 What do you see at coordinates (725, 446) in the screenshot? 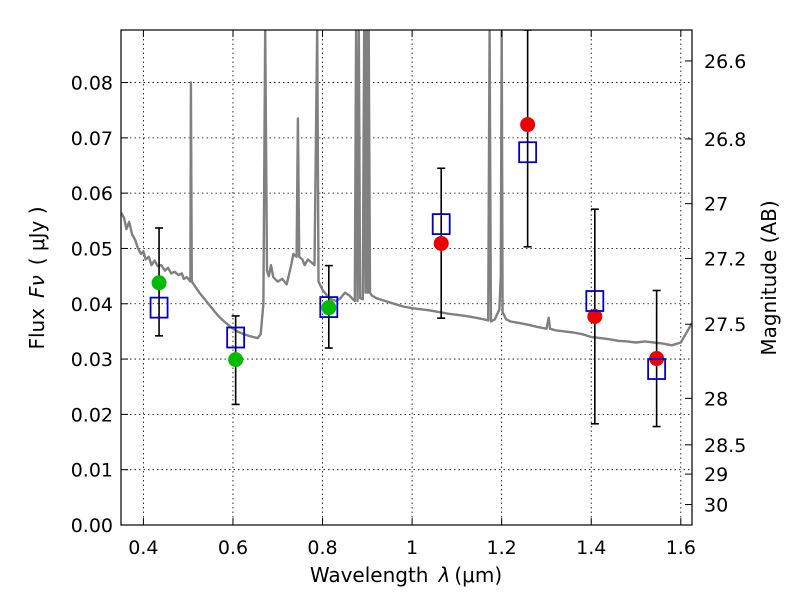
I see `y2-tick-label: 28.5` at bounding box center [725, 446].